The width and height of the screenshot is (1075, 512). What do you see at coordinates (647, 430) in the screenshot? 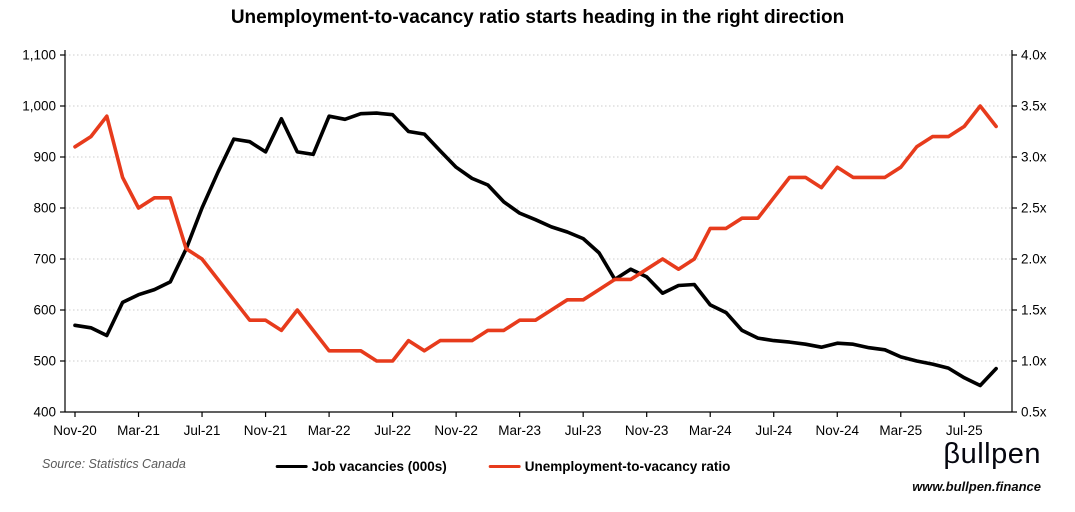
I see `x-axis-tick-label: Nov-23` at bounding box center [647, 430].